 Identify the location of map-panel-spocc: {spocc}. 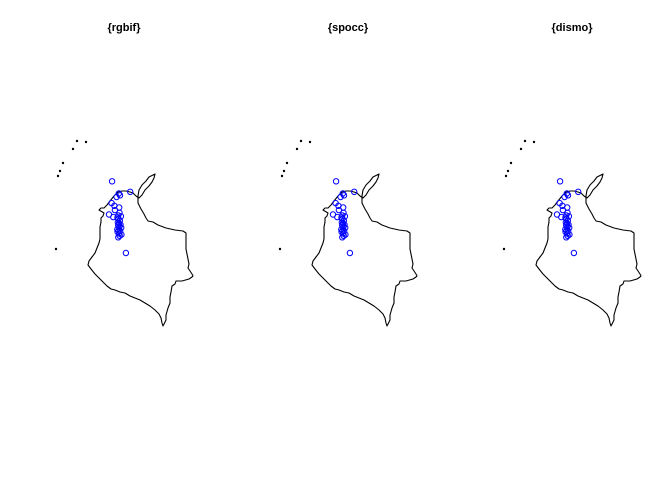
(348, 174).